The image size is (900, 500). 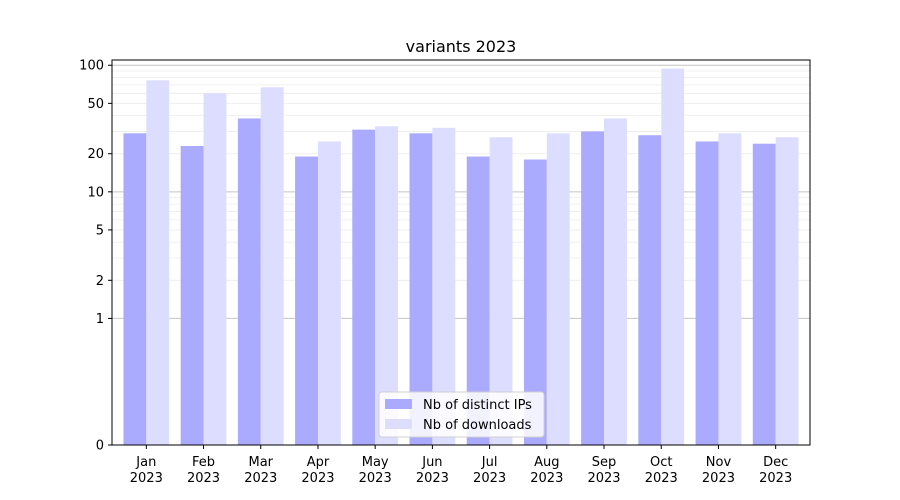 I want to click on legend: Nb of distinct IPs Nb of downloads, so click(x=461, y=414).